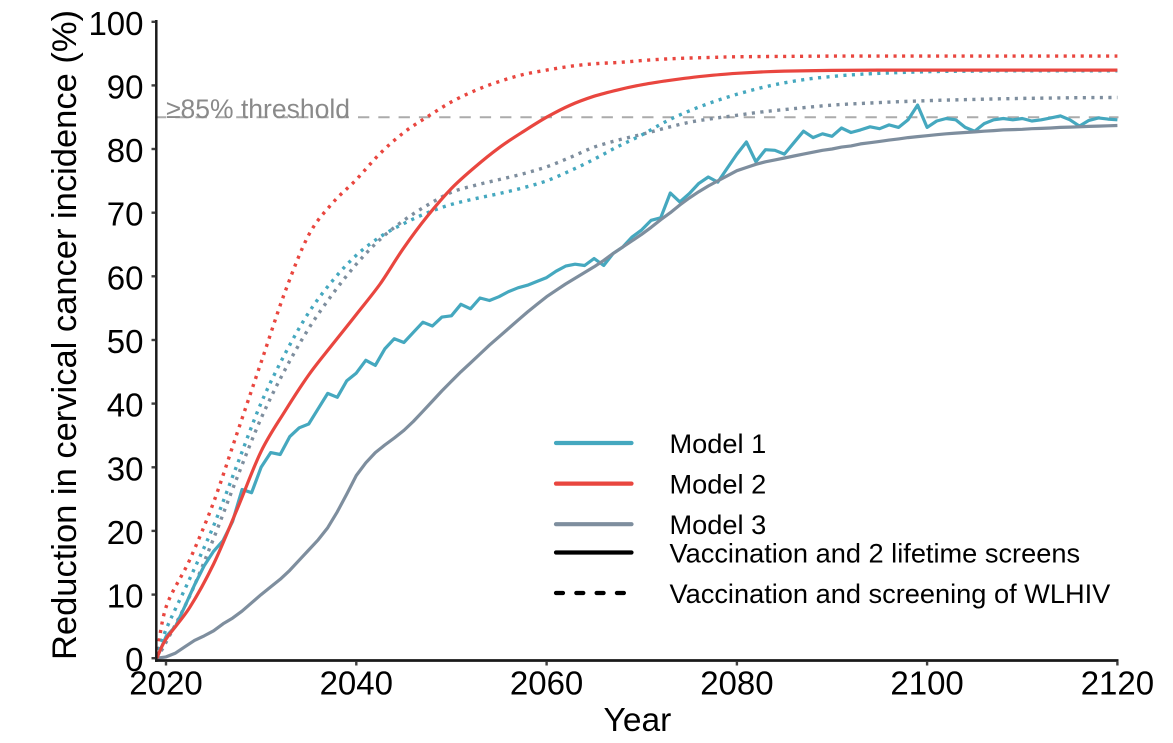 The width and height of the screenshot is (1173, 743). What do you see at coordinates (638, 720) in the screenshot?
I see `svg-text: Year` at bounding box center [638, 720].